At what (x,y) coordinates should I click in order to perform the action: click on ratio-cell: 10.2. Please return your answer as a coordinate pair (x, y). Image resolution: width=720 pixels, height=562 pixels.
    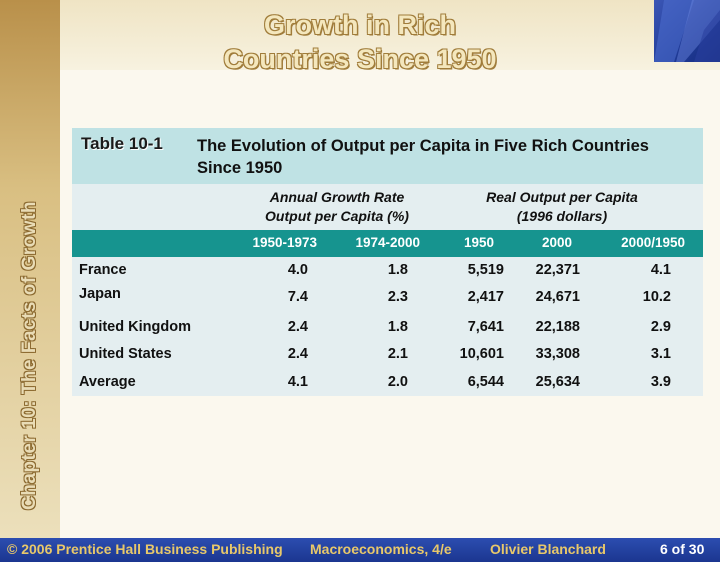
    Looking at the image, I should click on (656, 297).